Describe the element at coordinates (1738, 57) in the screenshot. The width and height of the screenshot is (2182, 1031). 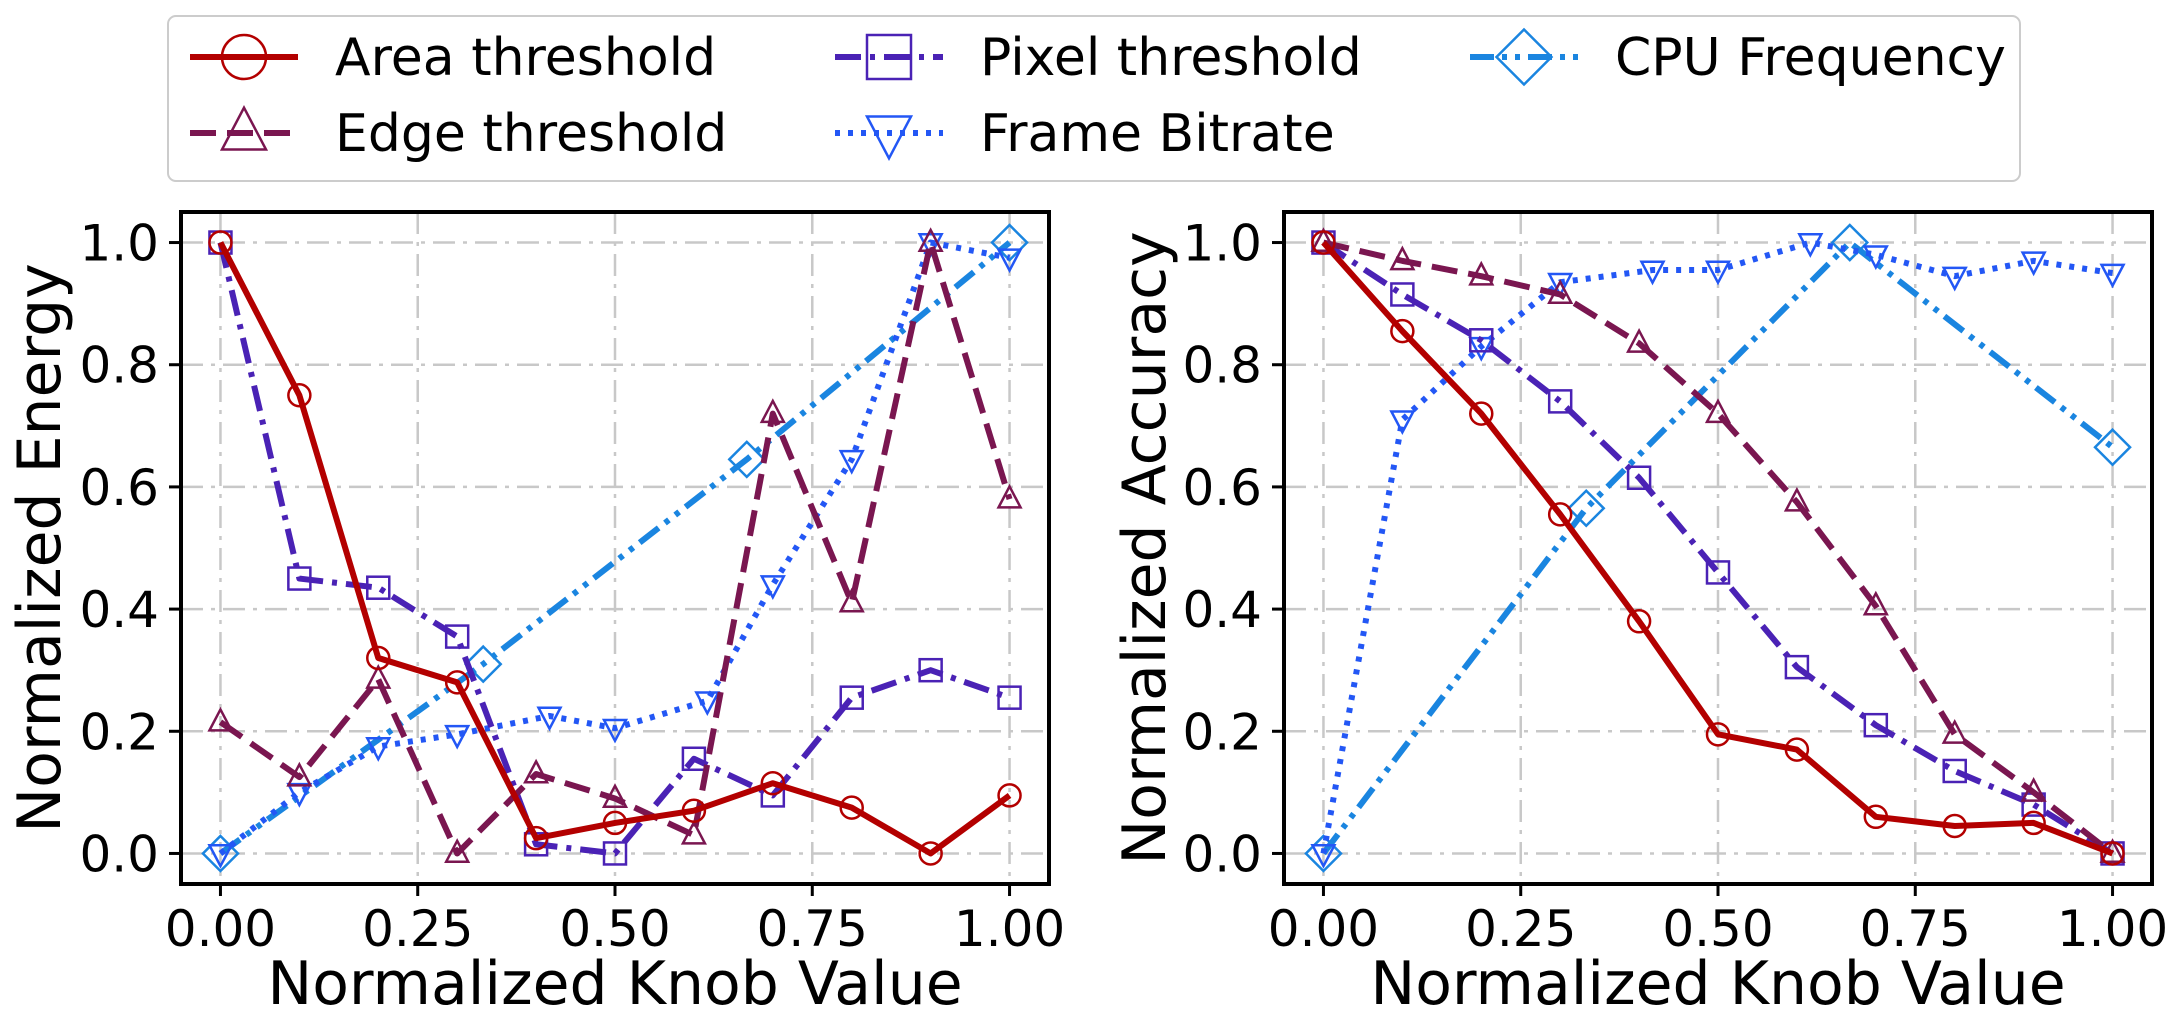
I see `legend-item-cpu: CPU Frequency` at that location.